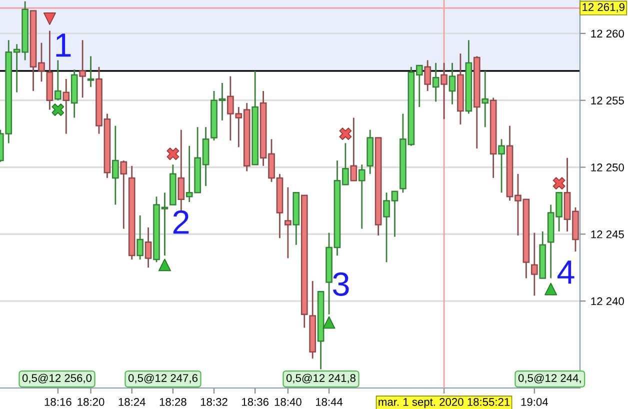  What do you see at coordinates (329, 402) in the screenshot?
I see `x-tick-label: 18:44` at bounding box center [329, 402].